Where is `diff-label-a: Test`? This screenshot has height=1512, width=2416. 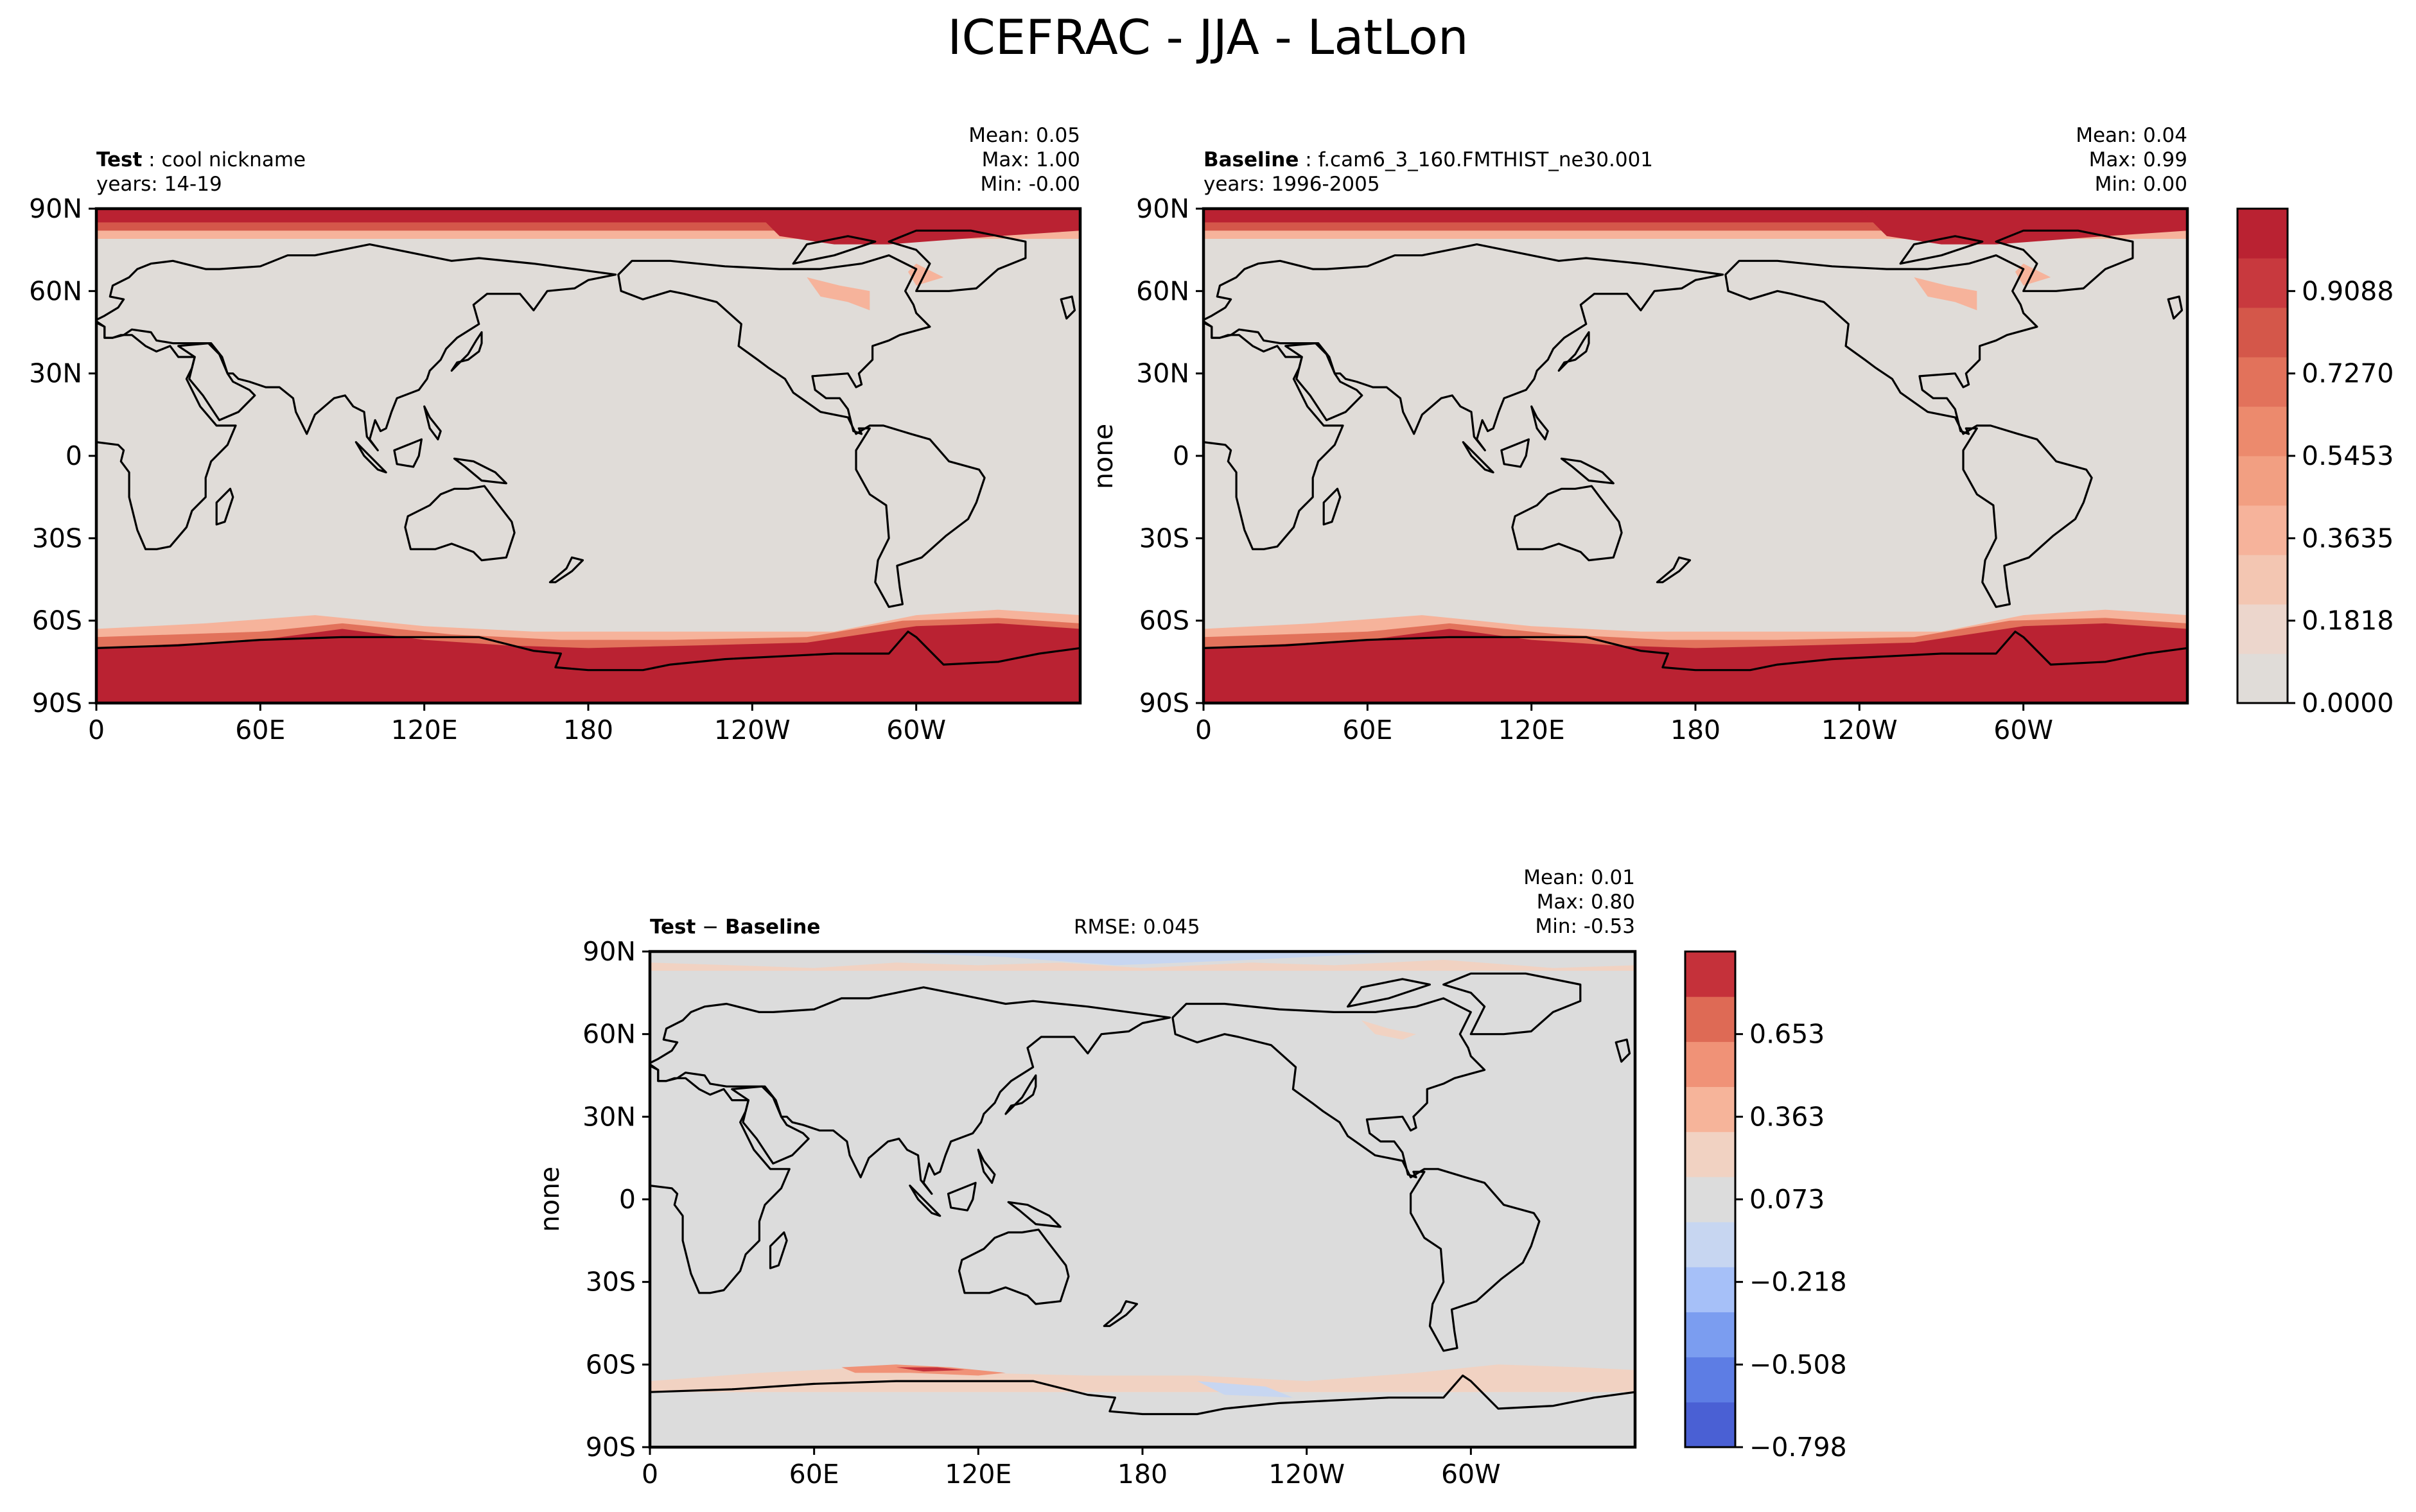 diff-label-a: Test is located at coordinates (673, 927).